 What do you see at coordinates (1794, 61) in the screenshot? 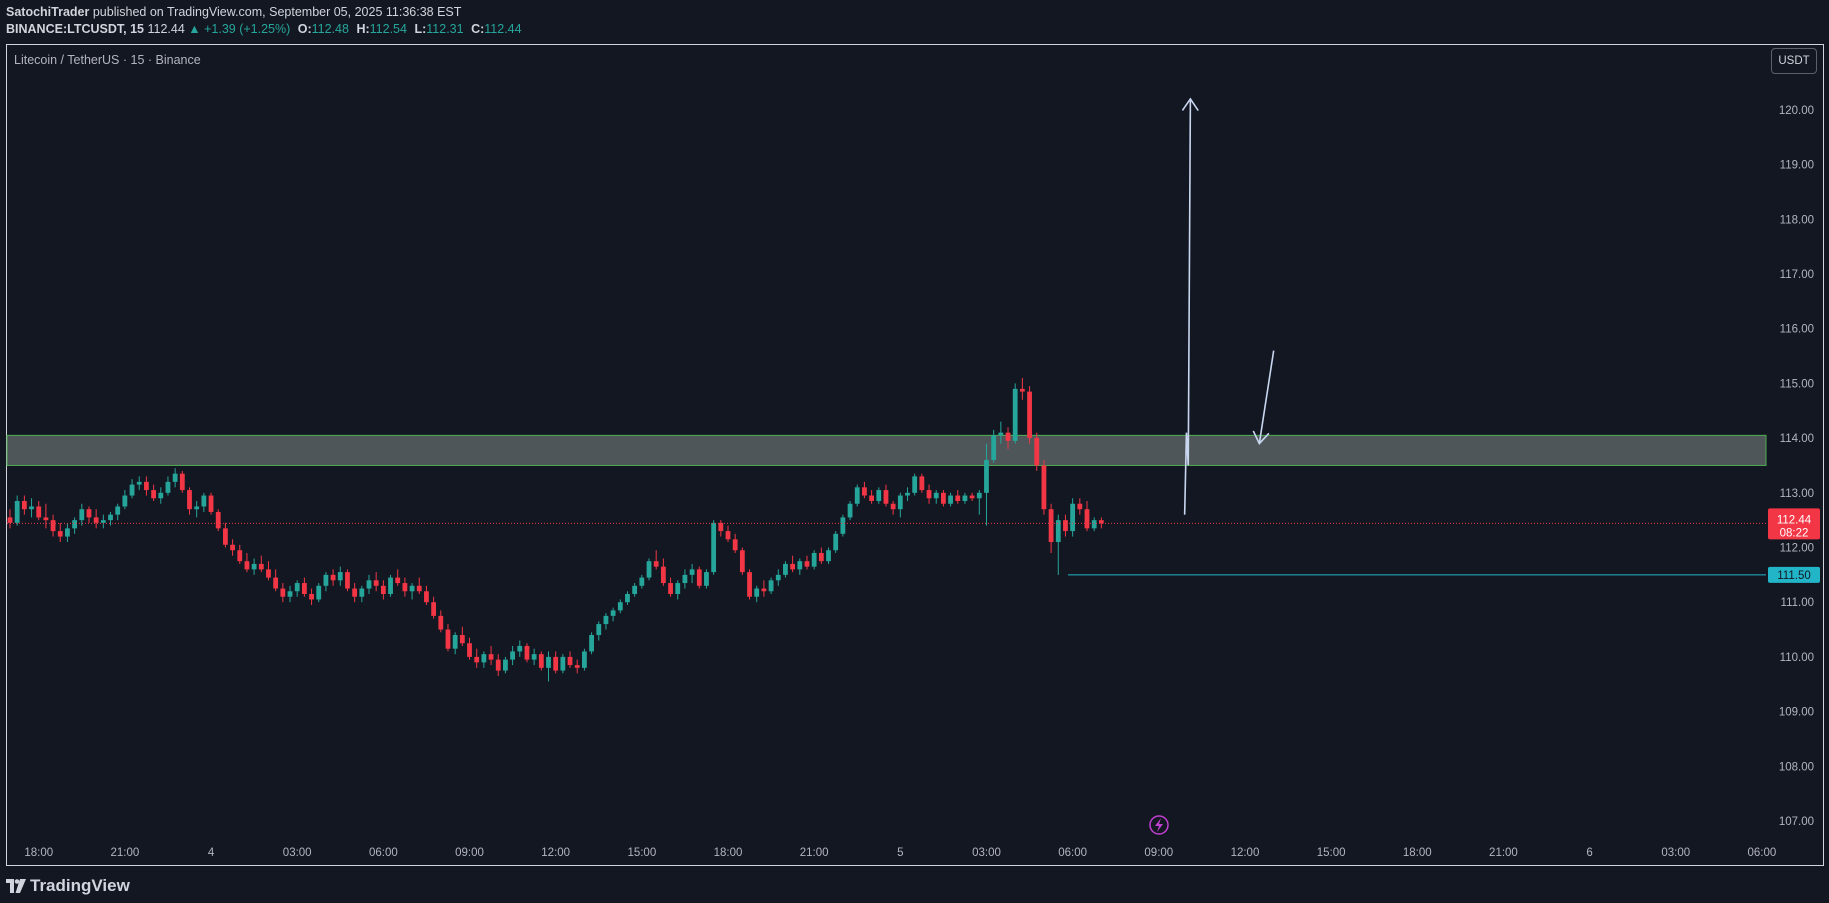
I see `currency-button: USDT` at bounding box center [1794, 61].